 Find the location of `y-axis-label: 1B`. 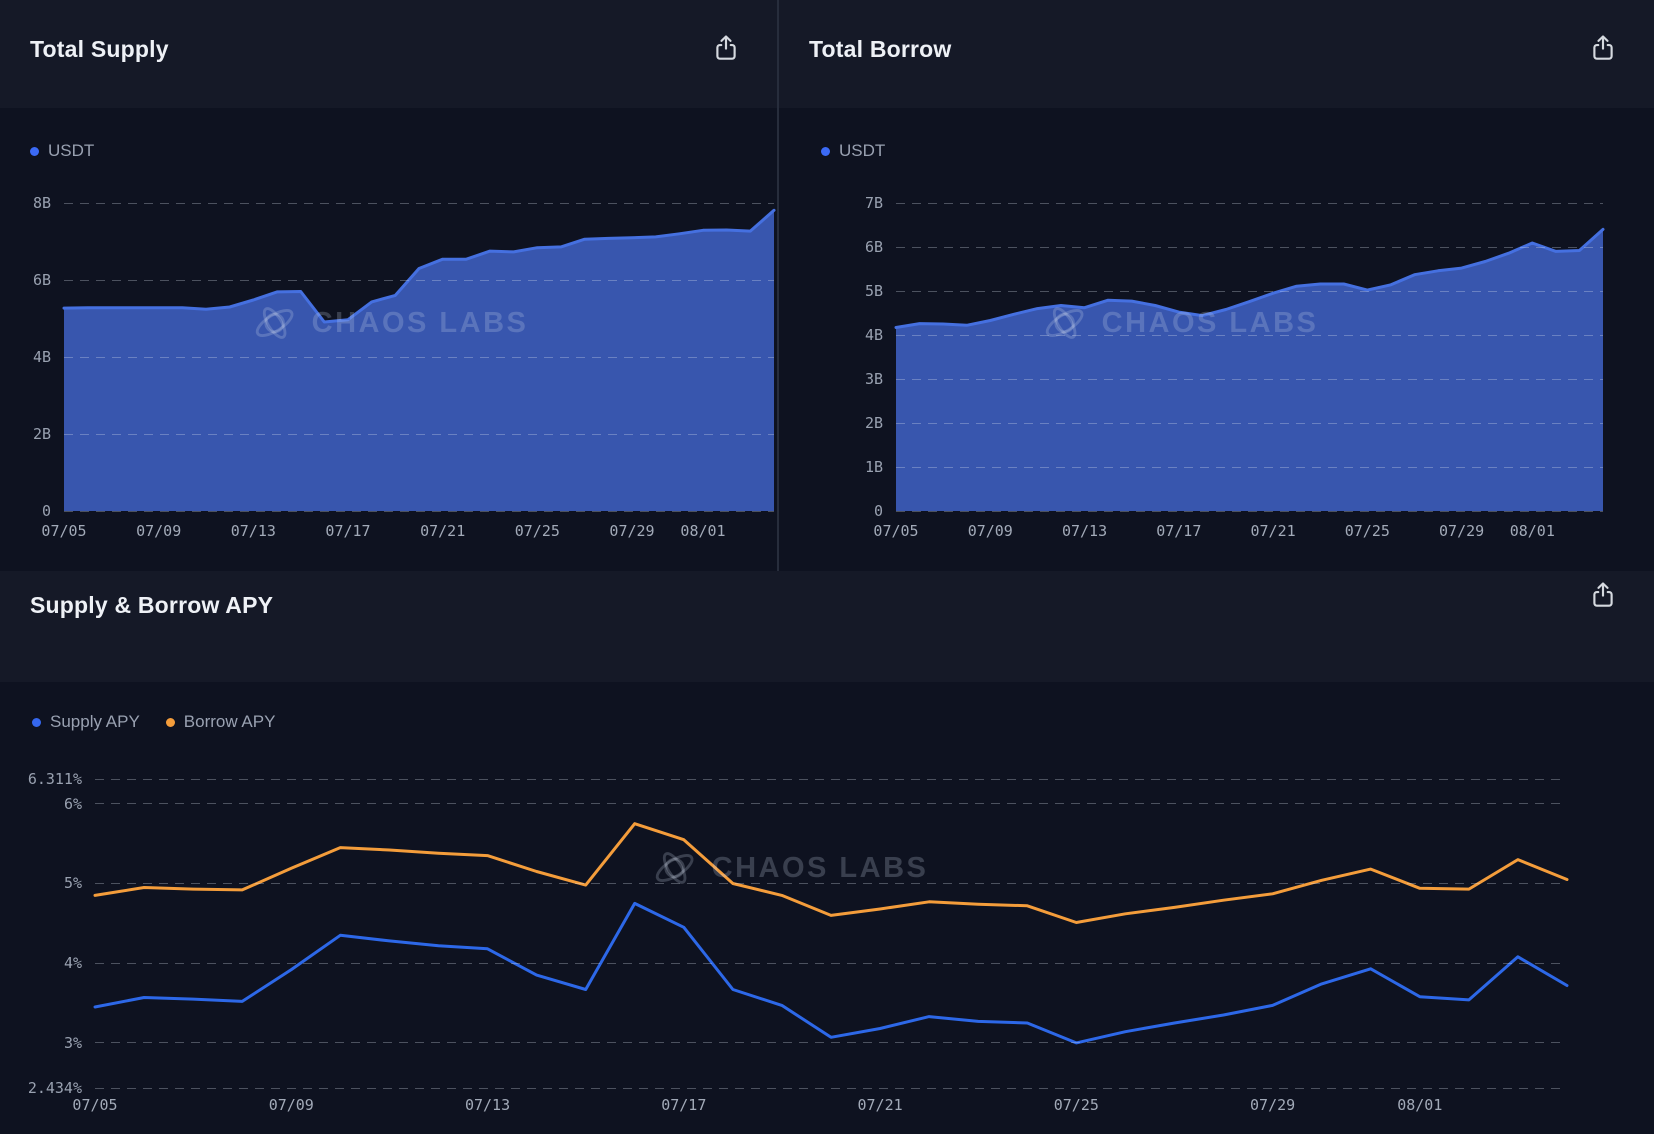

y-axis-label: 1B is located at coordinates (873, 467).